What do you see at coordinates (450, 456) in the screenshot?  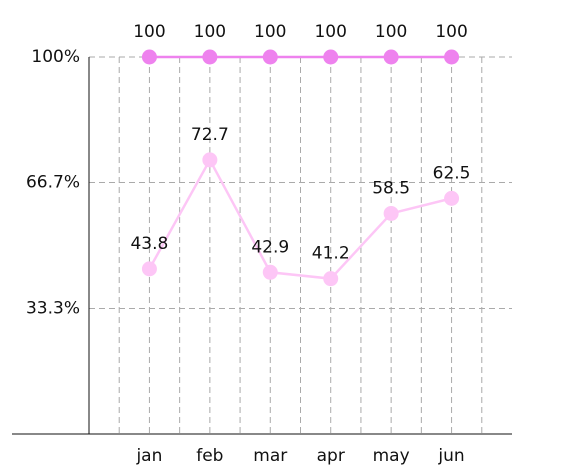 I see `x-tick-label: jun` at bounding box center [450, 456].